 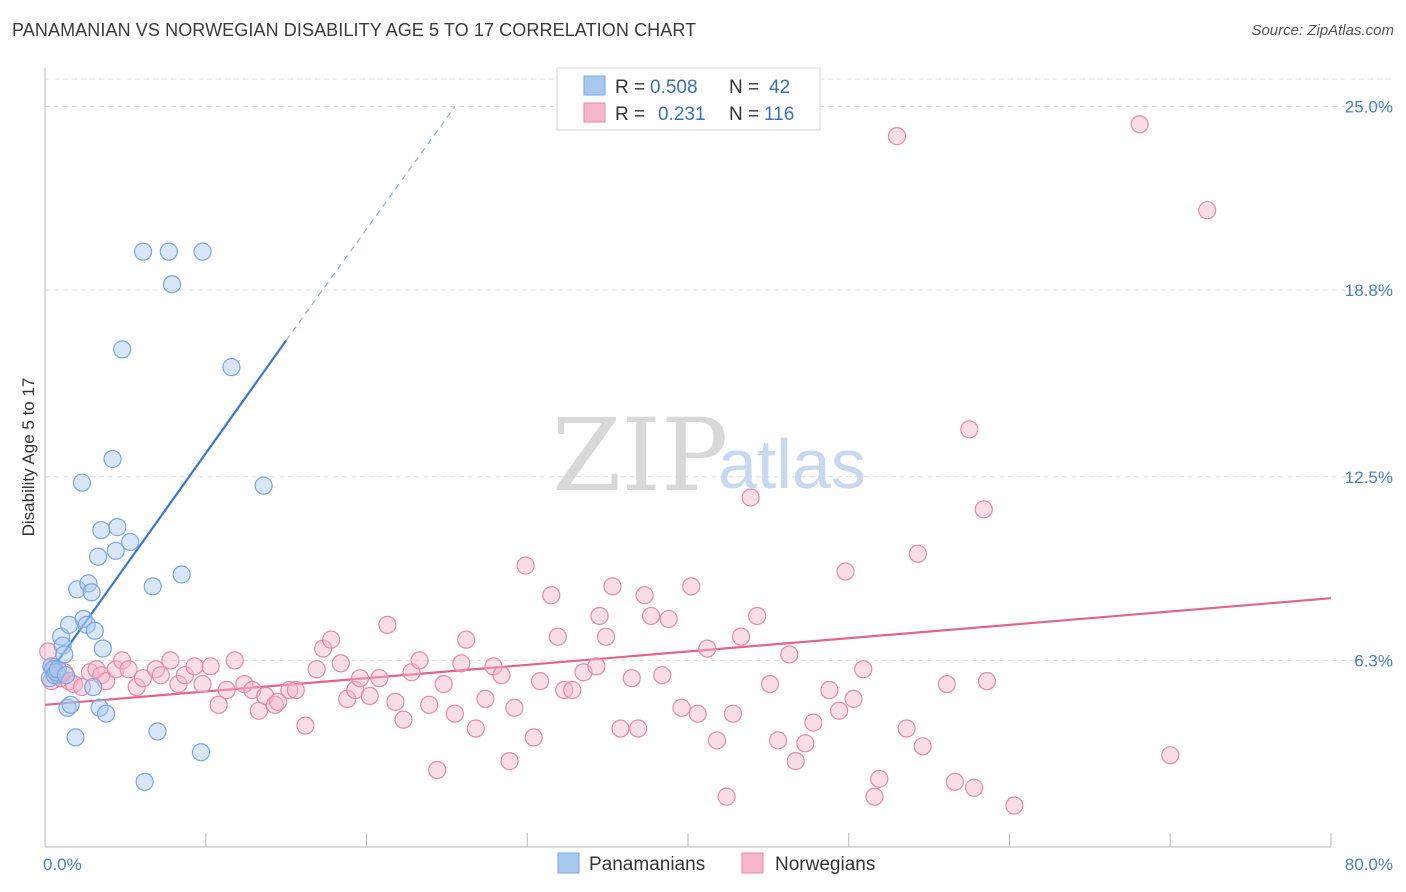 What do you see at coordinates (779, 87) in the screenshot?
I see `legend-n-value-1: 42` at bounding box center [779, 87].